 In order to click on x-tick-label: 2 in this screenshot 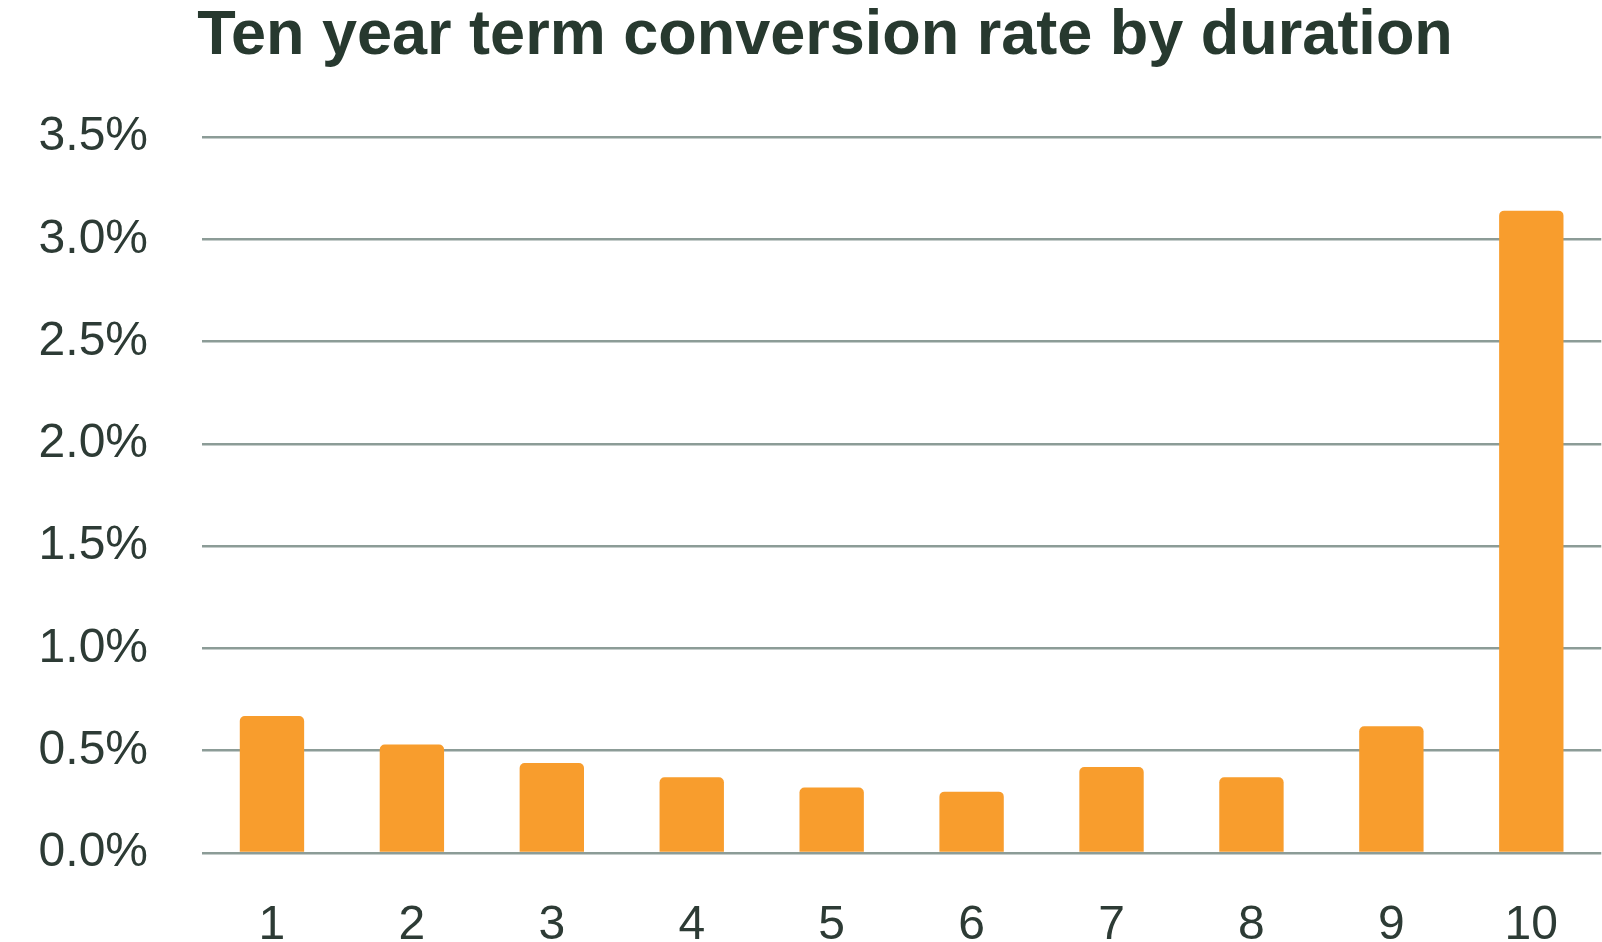, I will do `click(412, 919)`.